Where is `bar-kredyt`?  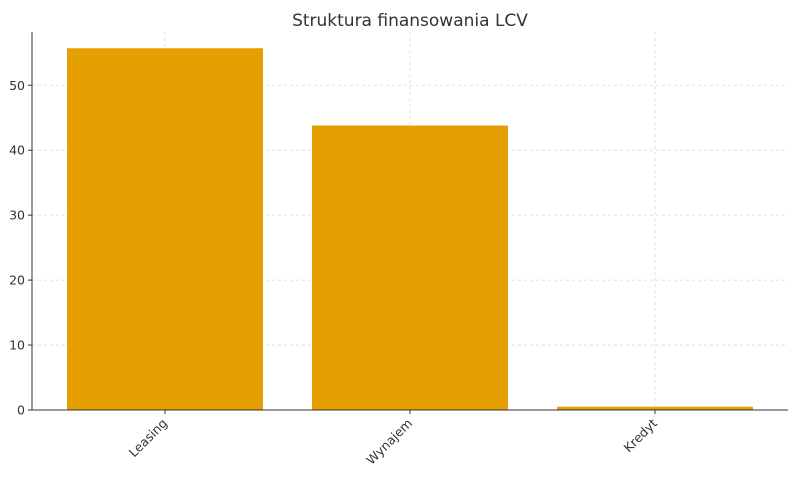
bar-kredyt is located at coordinates (654, 408).